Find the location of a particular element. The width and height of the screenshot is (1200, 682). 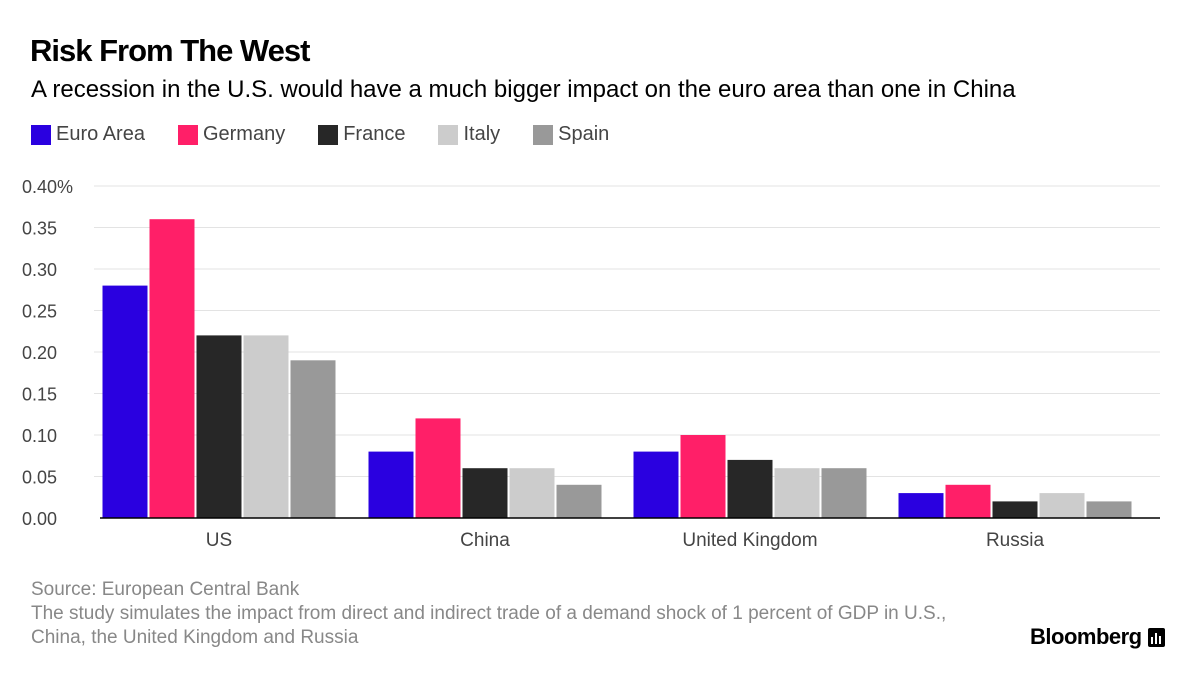

legend-item: Euro Area is located at coordinates (88, 134).